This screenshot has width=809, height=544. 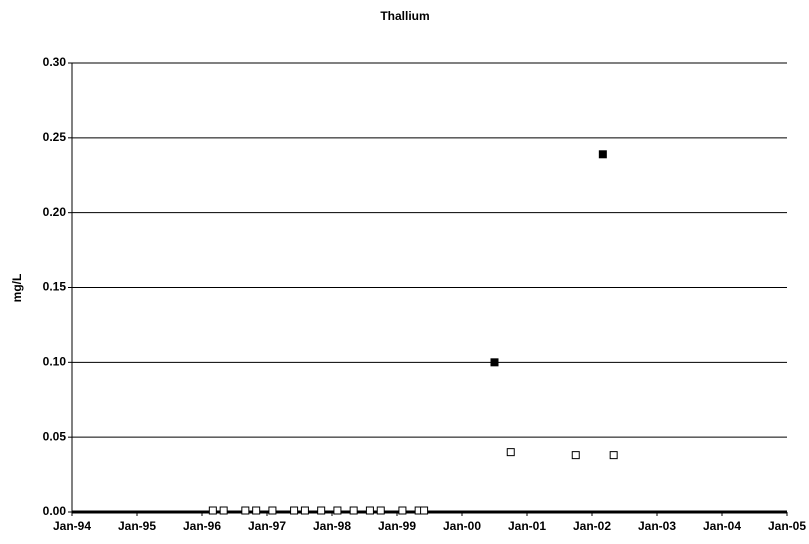 What do you see at coordinates (722, 526) in the screenshot?
I see `x-tick-label: Jan-04` at bounding box center [722, 526].